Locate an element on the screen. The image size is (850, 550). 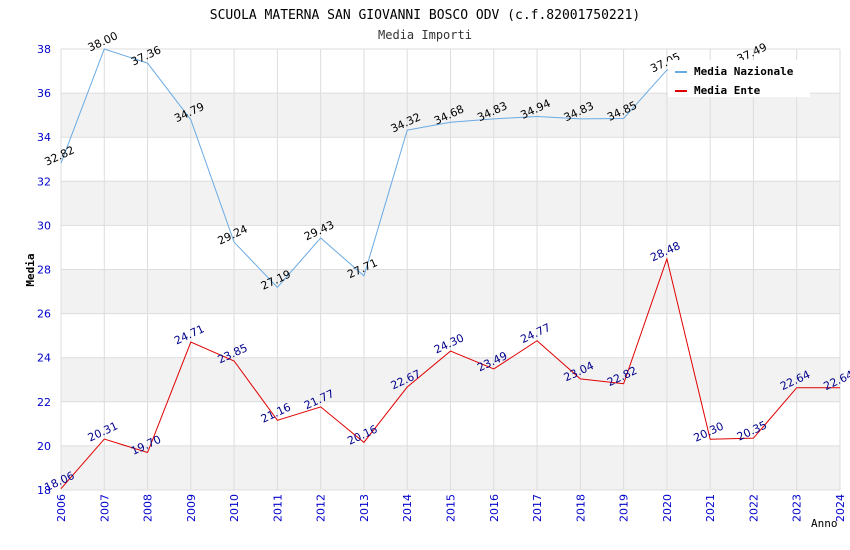
x-tick-label: 2016 is located at coordinates (494, 508).